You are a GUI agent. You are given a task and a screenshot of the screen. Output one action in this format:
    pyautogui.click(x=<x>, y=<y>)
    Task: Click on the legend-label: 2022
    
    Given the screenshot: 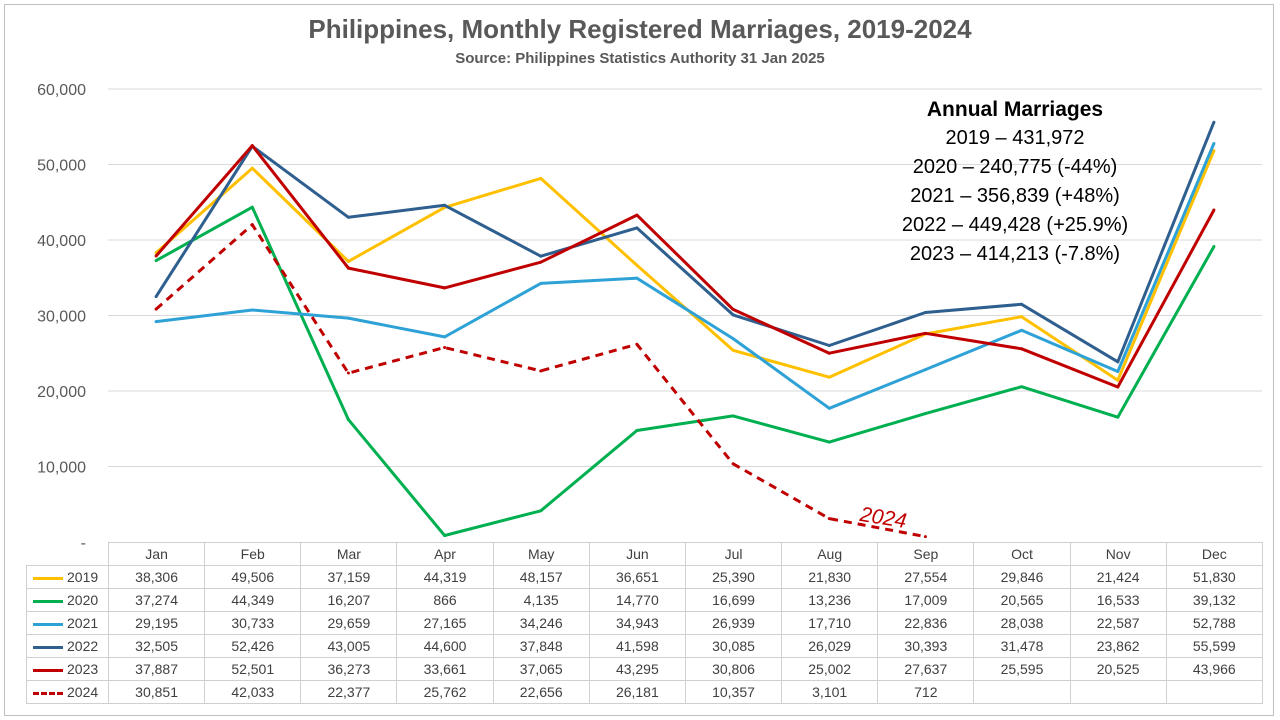 What is the action you would take?
    pyautogui.click(x=83, y=646)
    